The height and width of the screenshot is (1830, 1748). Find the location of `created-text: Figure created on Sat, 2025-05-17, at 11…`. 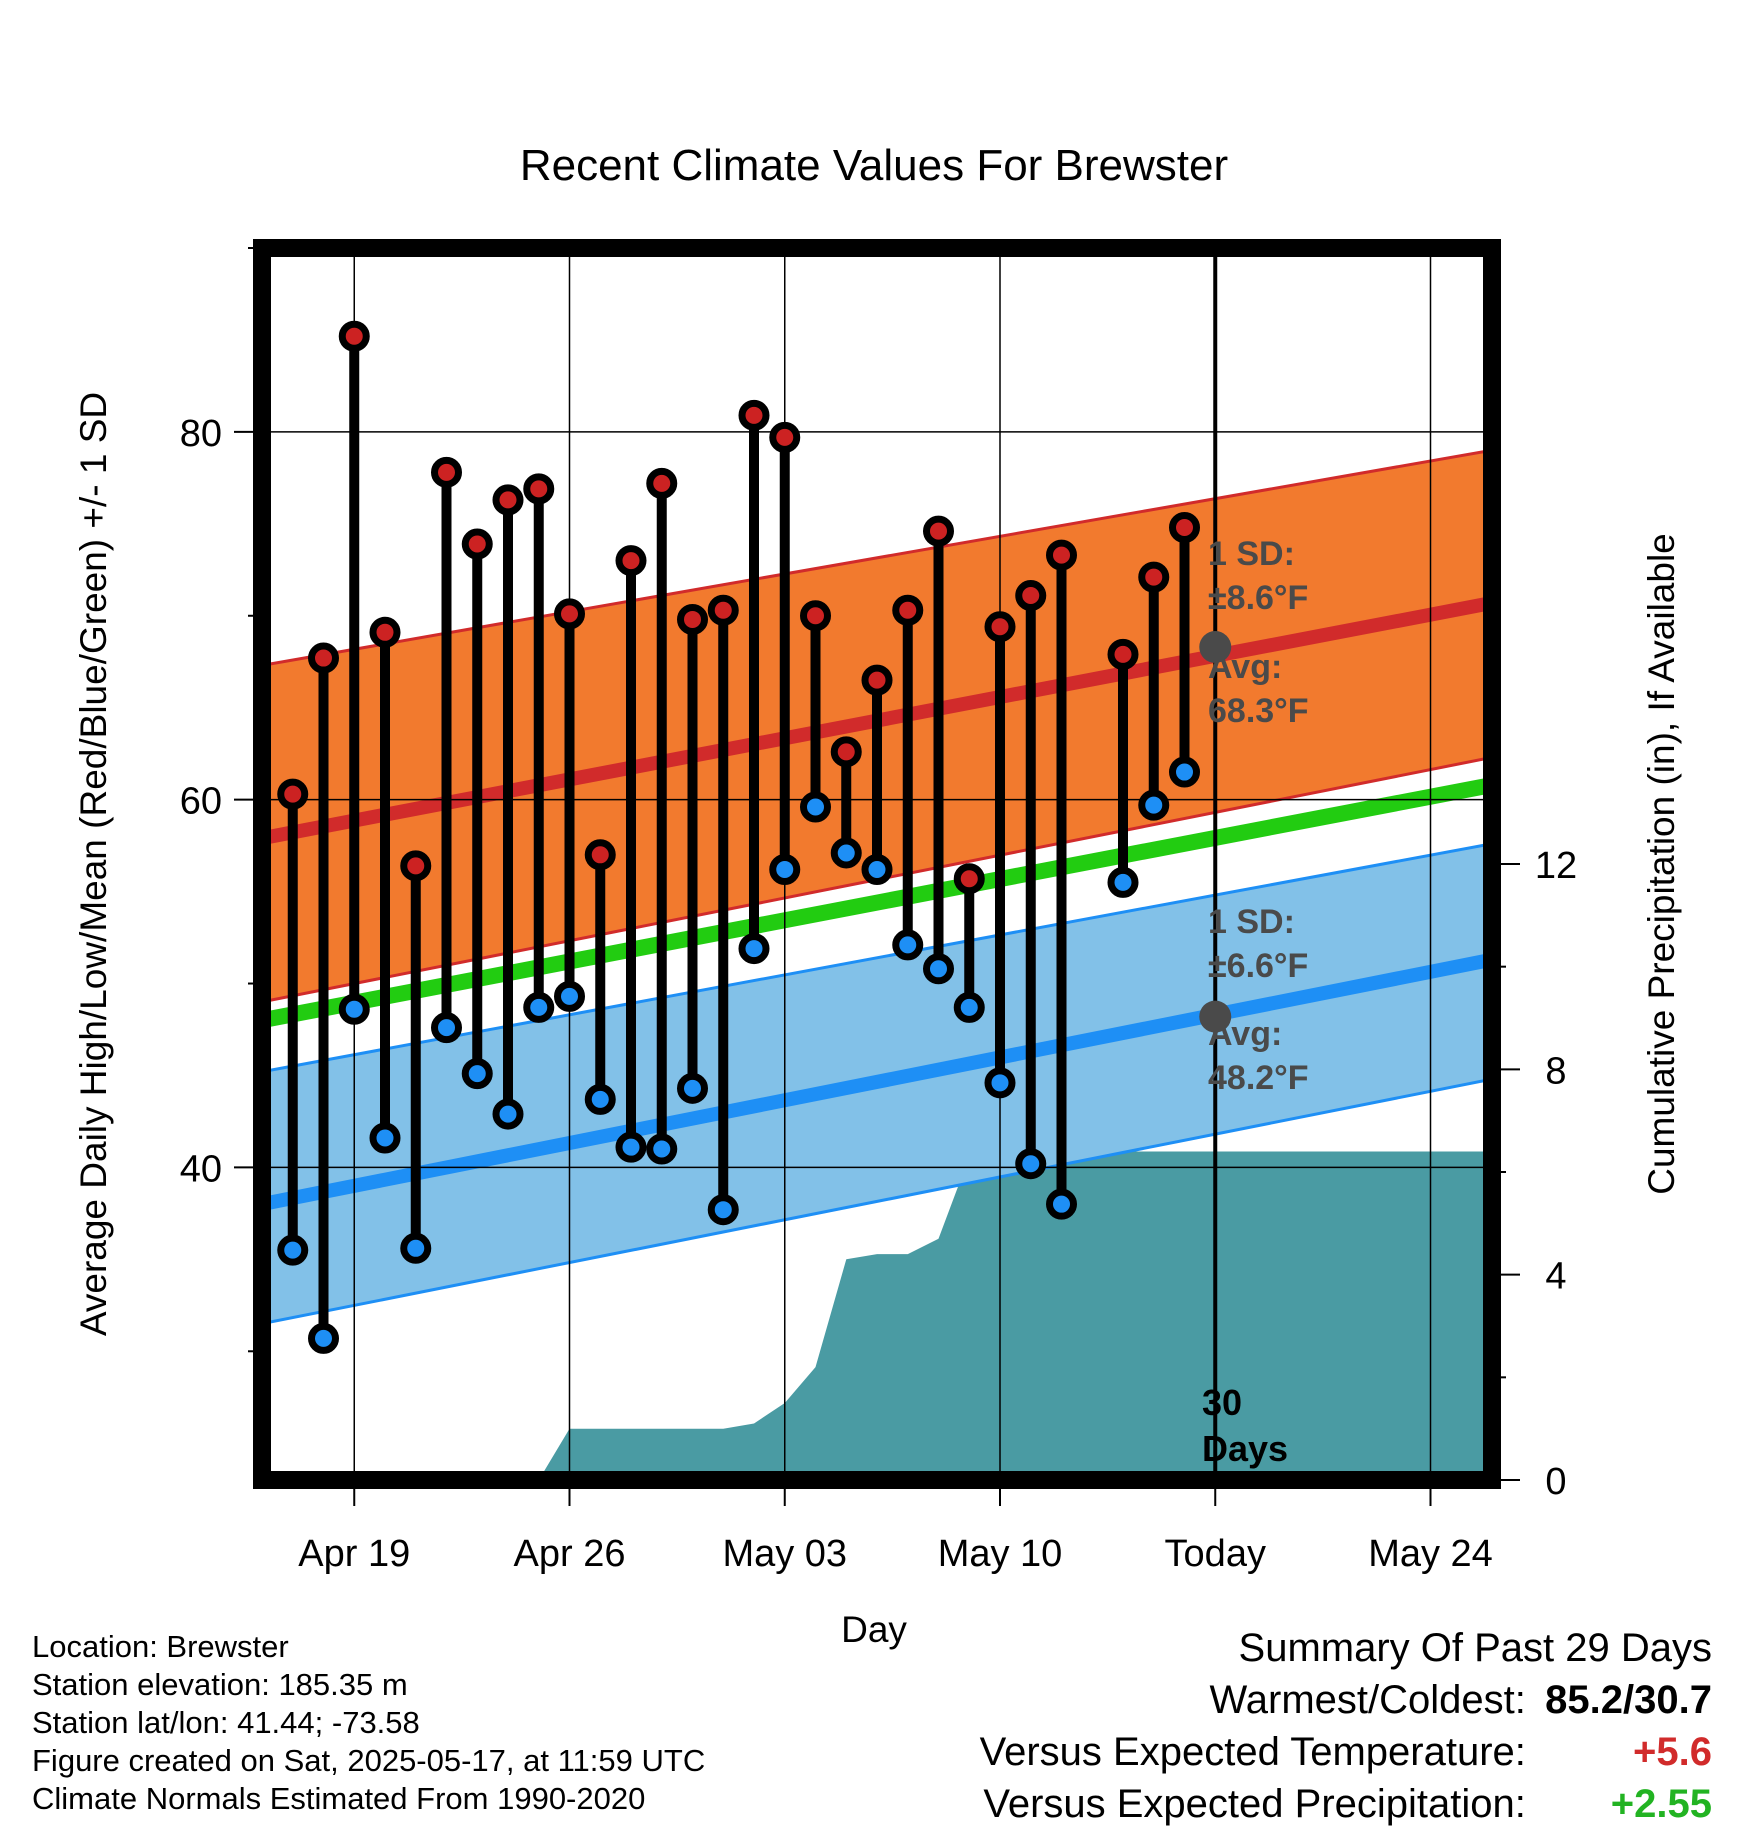

created-text: Figure created on Sat, 2025-05-17, at 11… is located at coordinates (369, 1760).